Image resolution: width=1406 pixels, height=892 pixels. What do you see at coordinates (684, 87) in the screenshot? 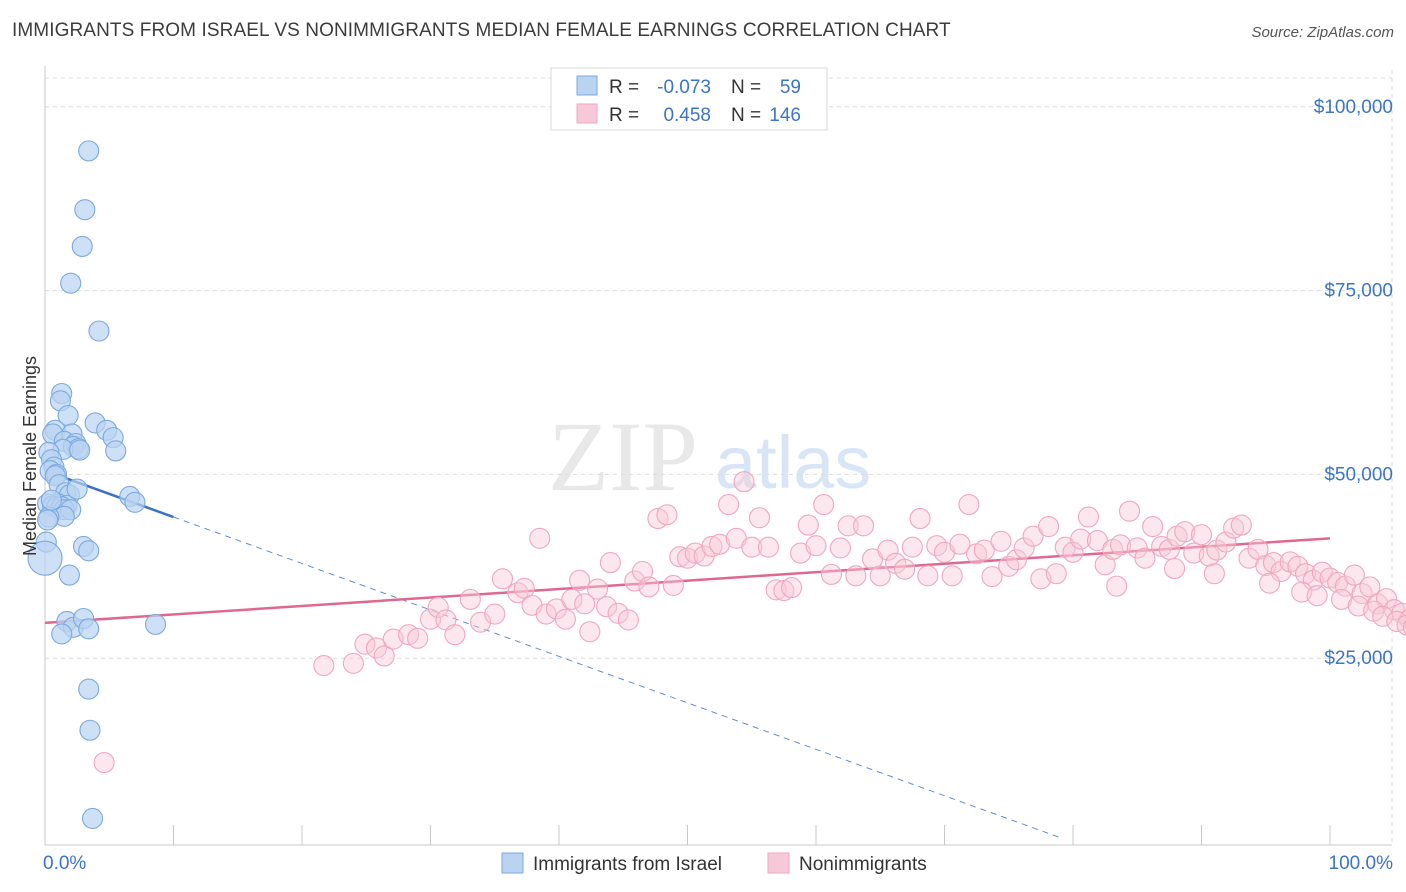
I see `stats-r-value-0: -0.073` at bounding box center [684, 87].